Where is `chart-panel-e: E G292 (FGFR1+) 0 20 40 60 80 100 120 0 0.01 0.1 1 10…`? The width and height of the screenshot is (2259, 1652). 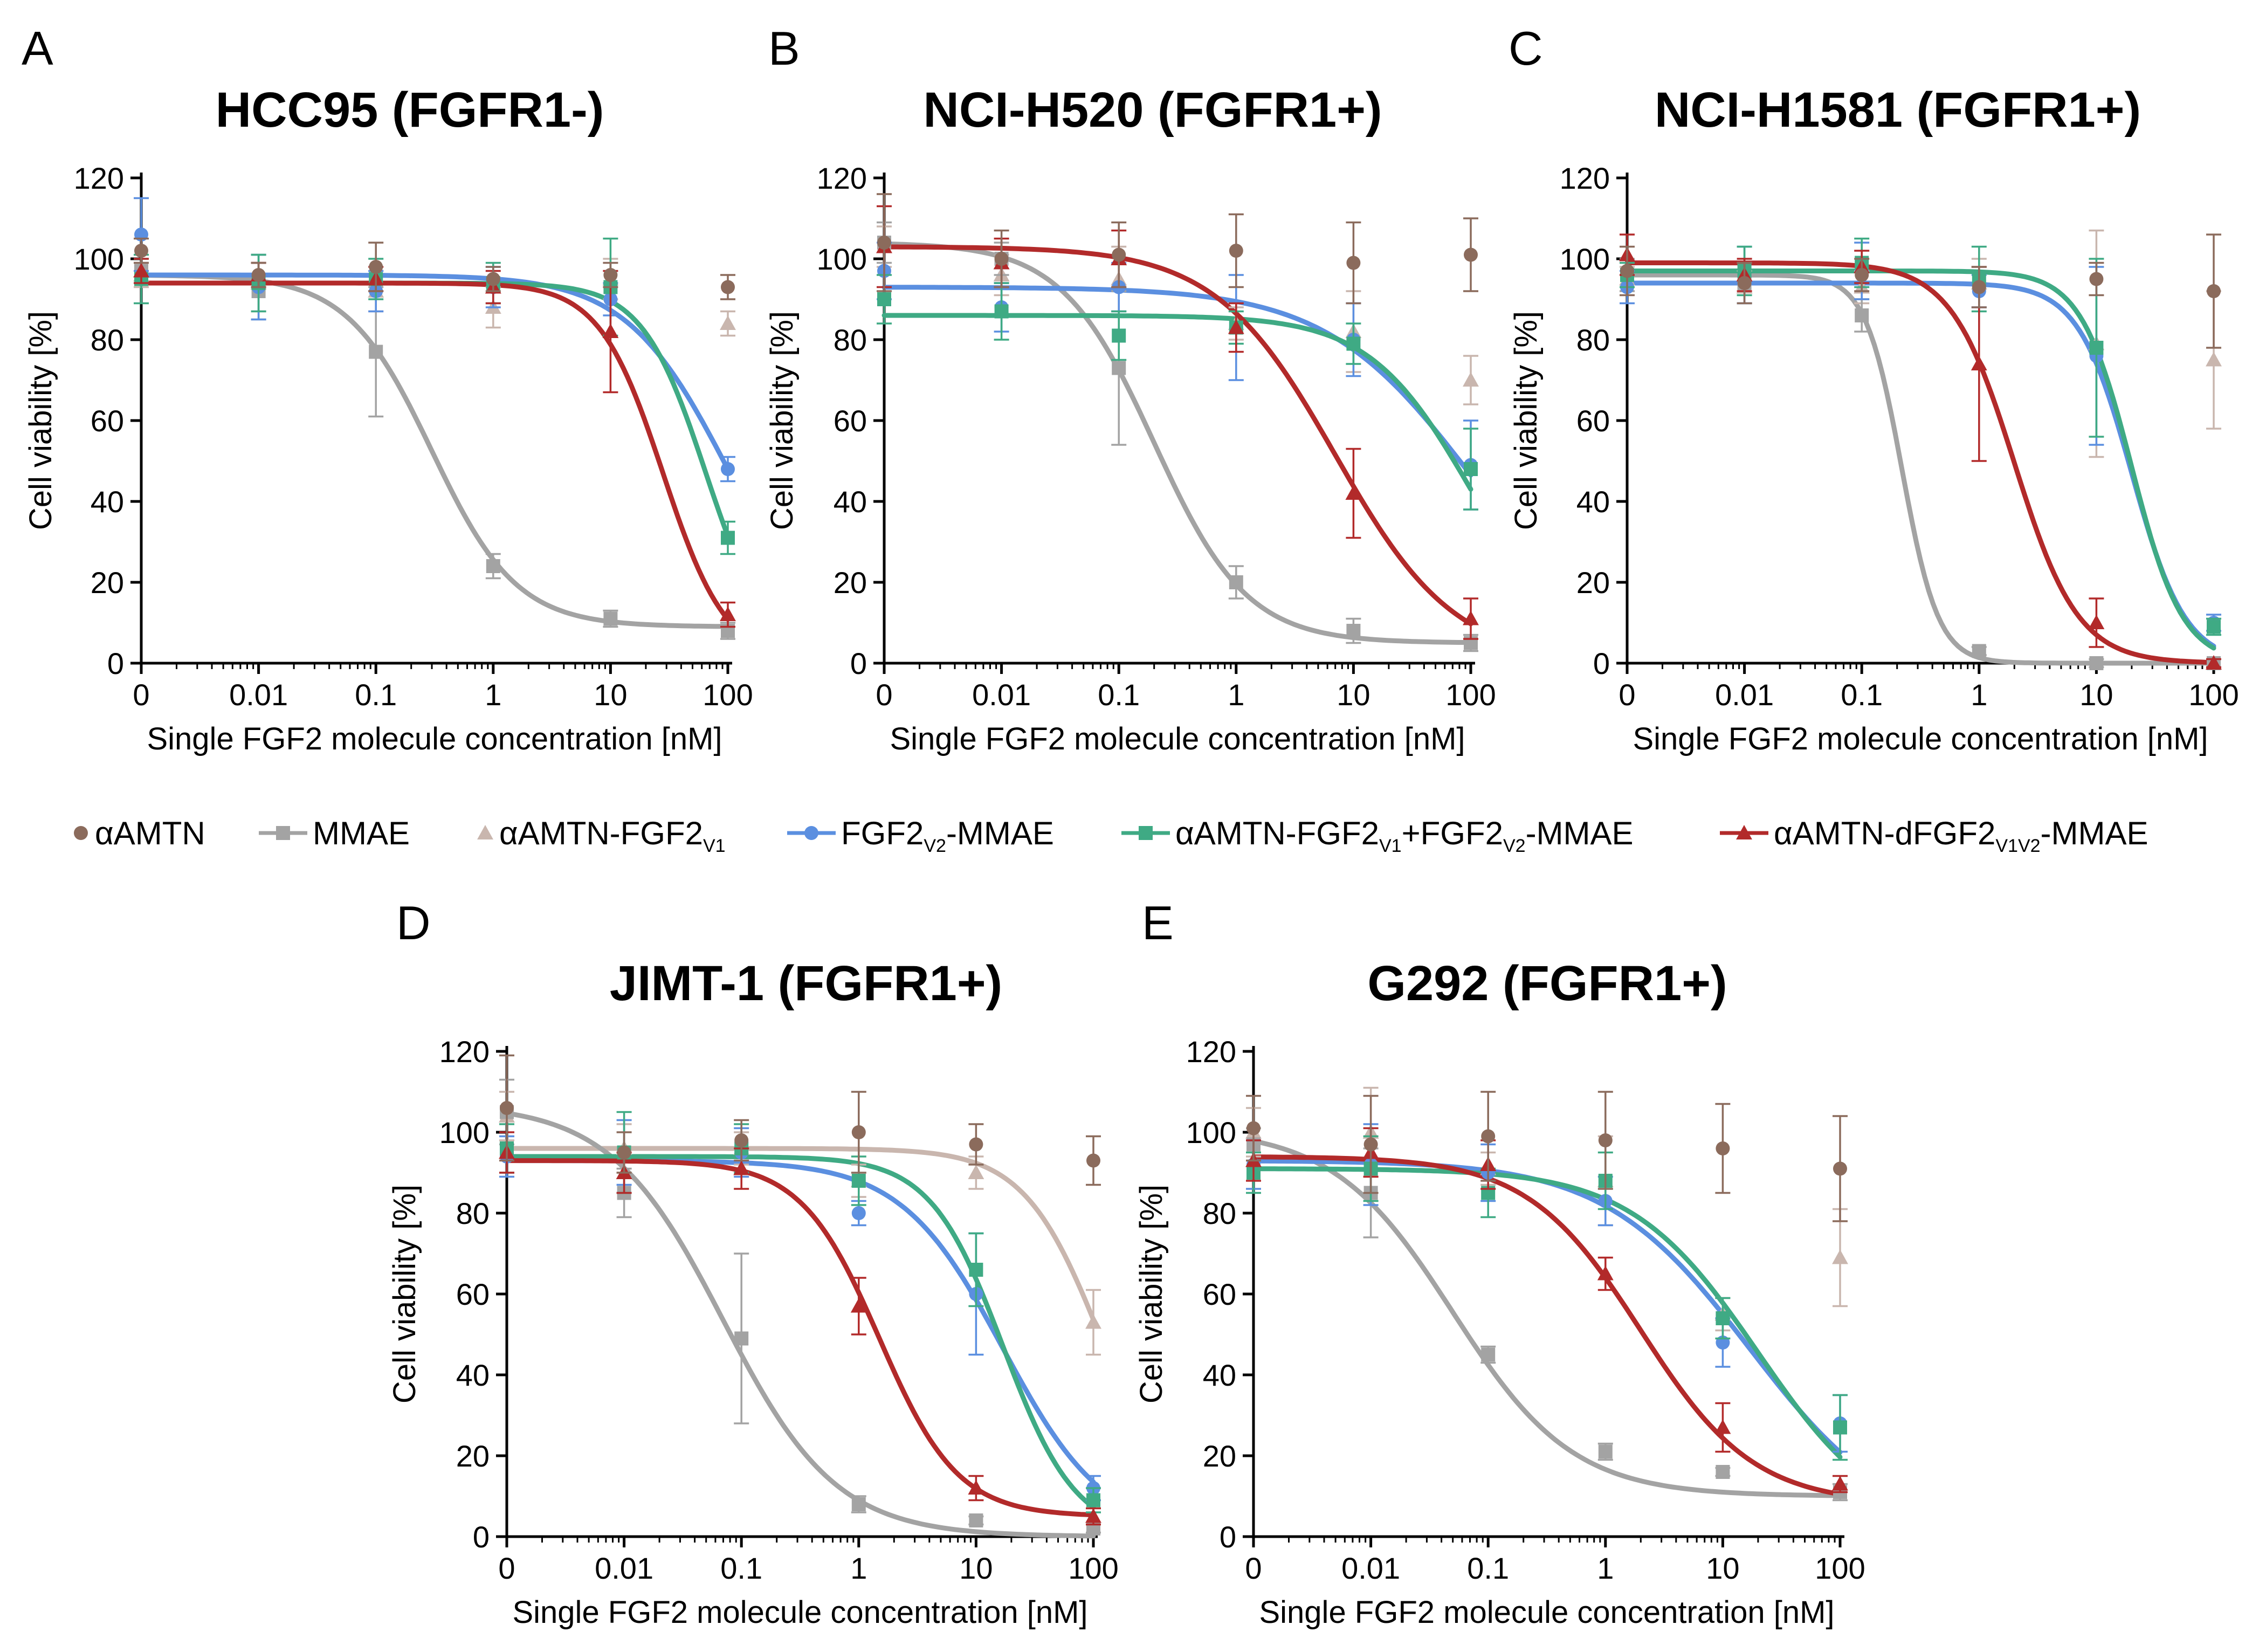 chart-panel-e: E G292 (FGFR1+) 0 20 40 60 80 100 120 0 0.01 0.1 1 10… is located at coordinates (1500, 1263).